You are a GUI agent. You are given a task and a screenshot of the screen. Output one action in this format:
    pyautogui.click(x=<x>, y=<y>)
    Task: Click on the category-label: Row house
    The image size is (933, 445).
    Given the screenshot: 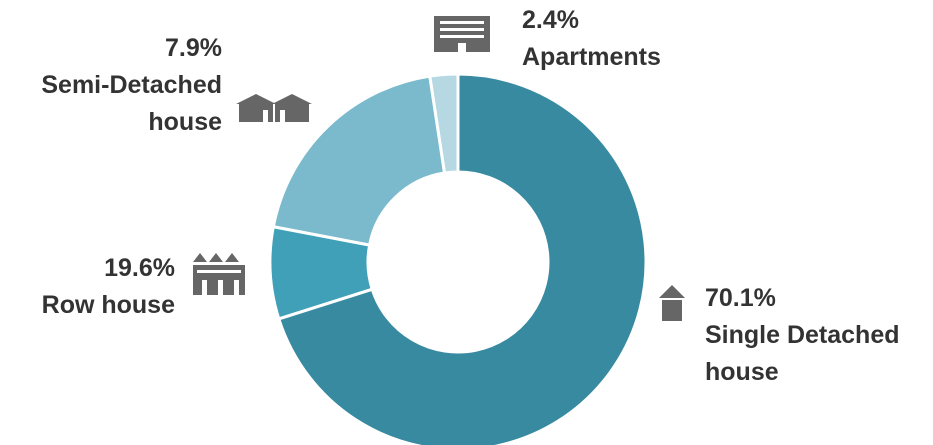 What is the action you would take?
    pyautogui.click(x=108, y=305)
    